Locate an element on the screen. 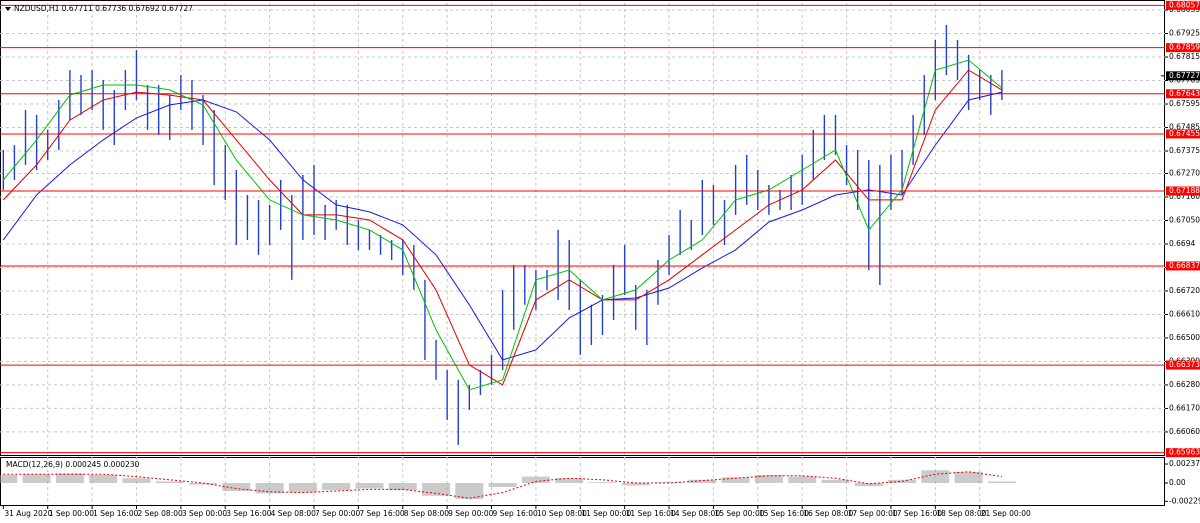 This screenshot has width=1200, height=523. x-tick-label: 17 Sep 16:00 is located at coordinates (917, 513).